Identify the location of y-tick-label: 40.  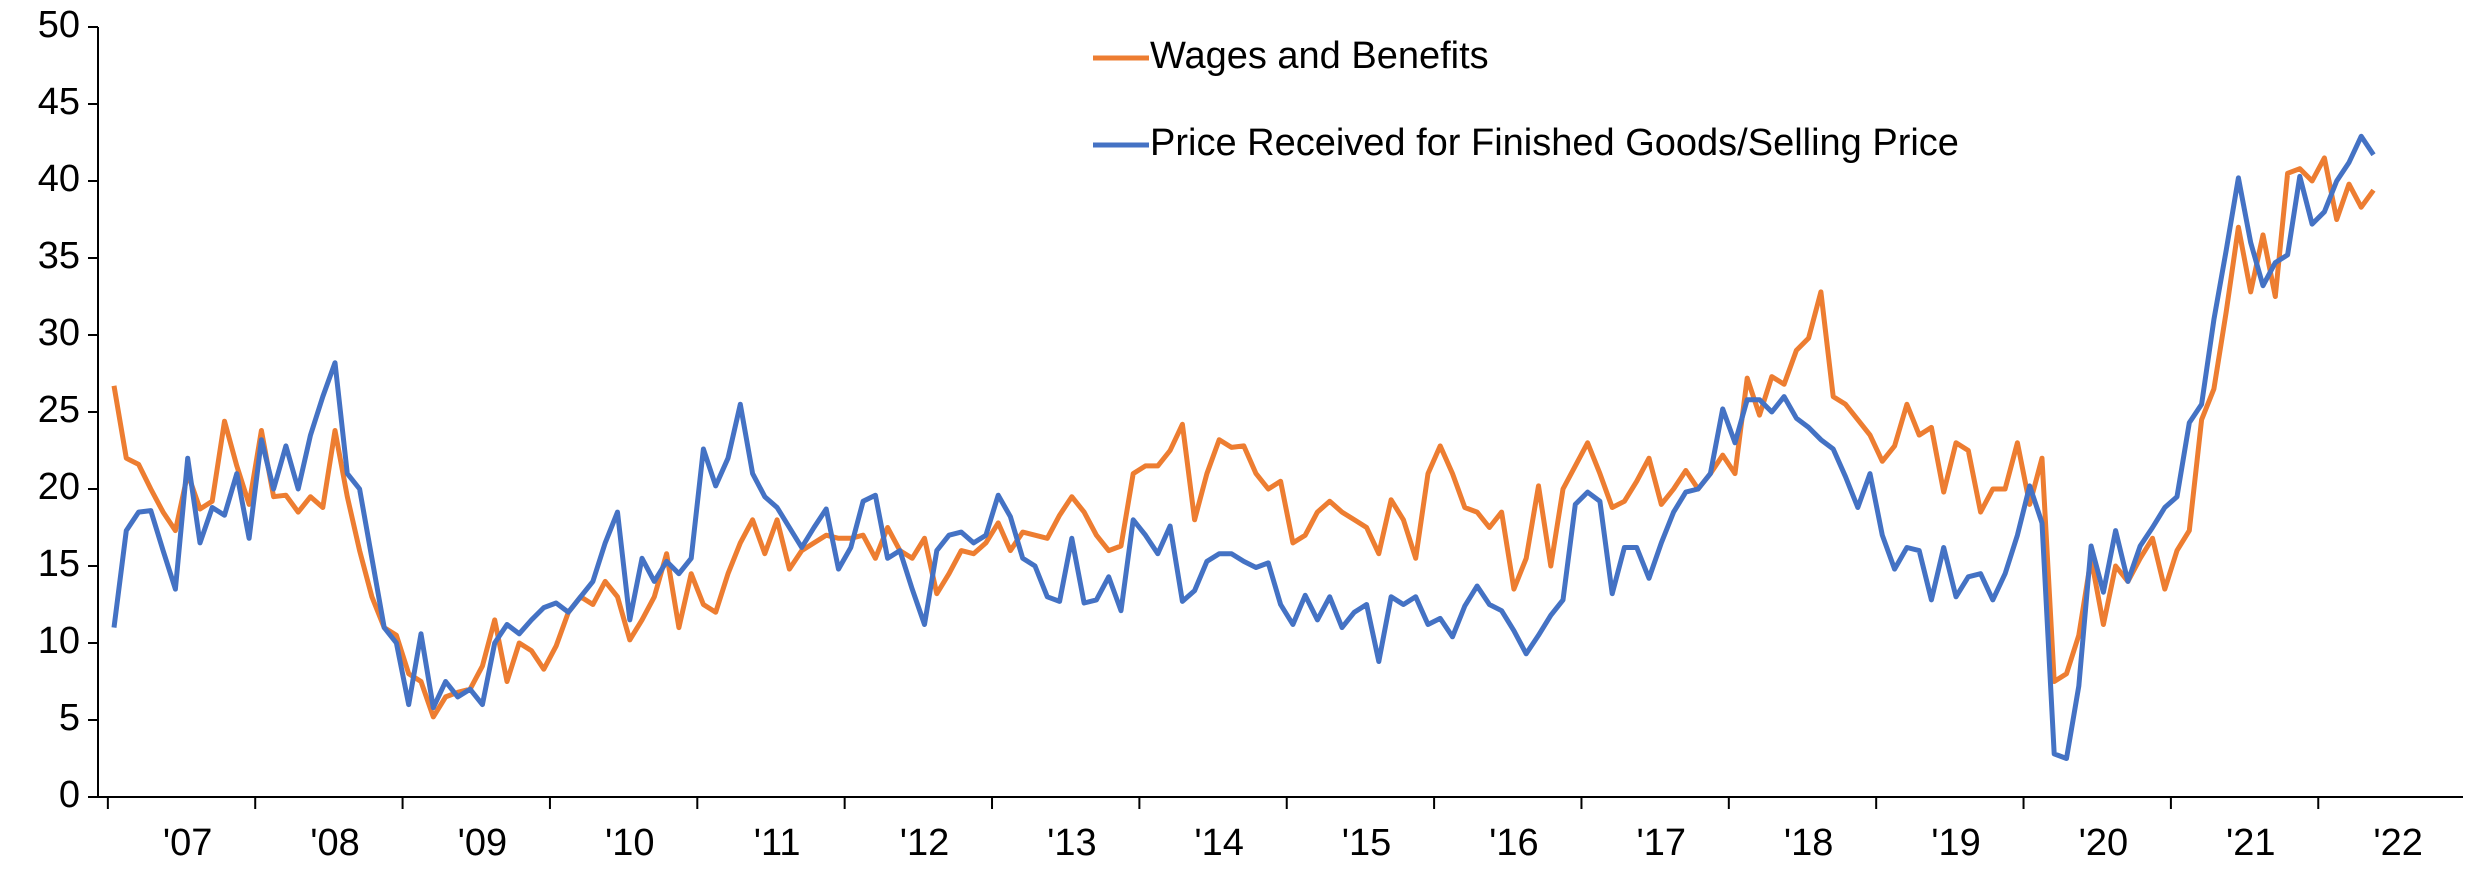
(59, 179).